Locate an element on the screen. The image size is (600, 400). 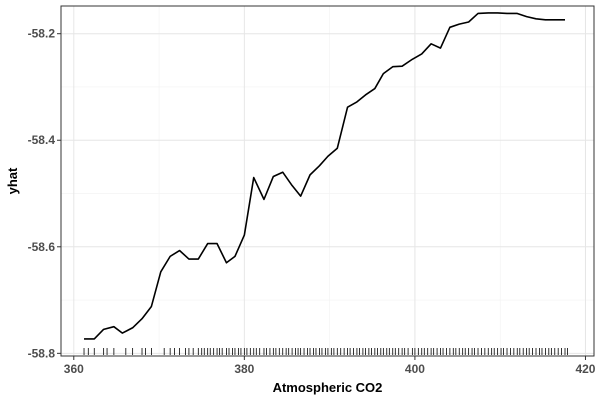
rug-marks is located at coordinates (325, 351).